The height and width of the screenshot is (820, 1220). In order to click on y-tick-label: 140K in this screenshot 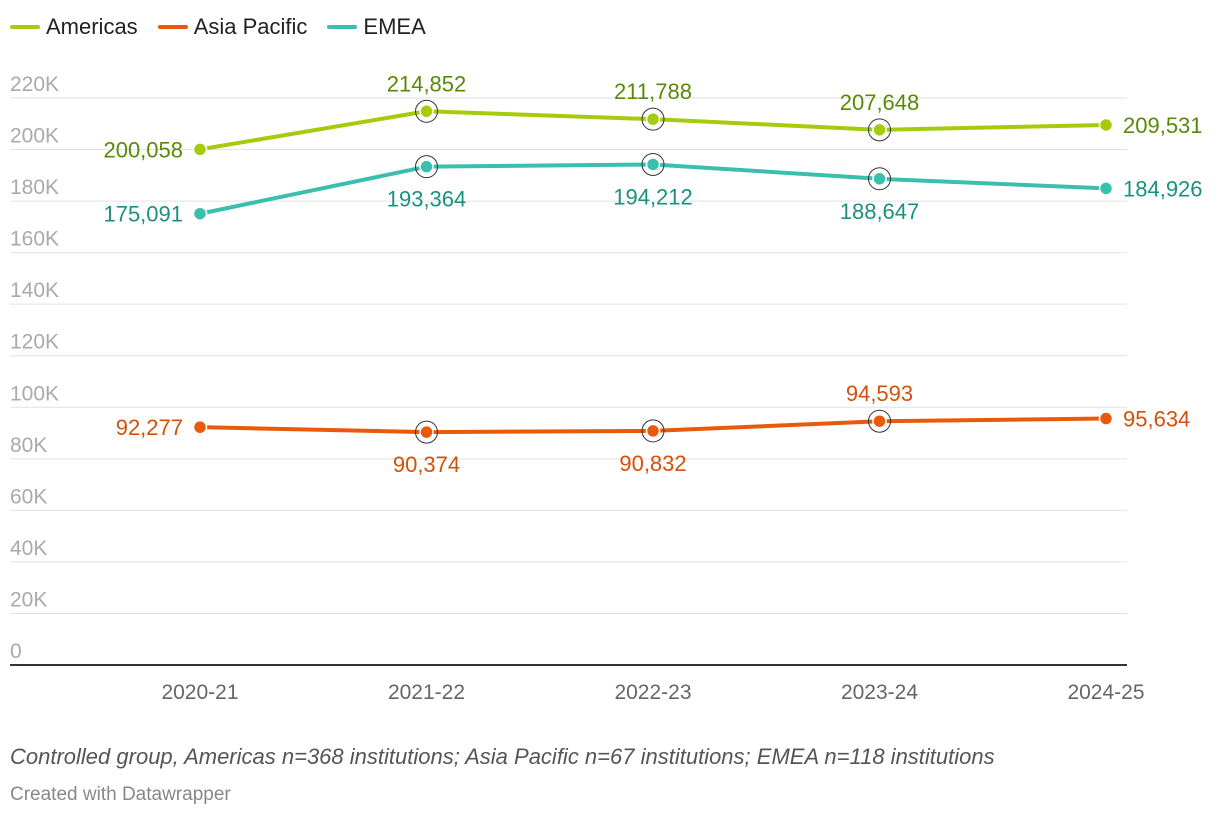, I will do `click(34, 290)`.